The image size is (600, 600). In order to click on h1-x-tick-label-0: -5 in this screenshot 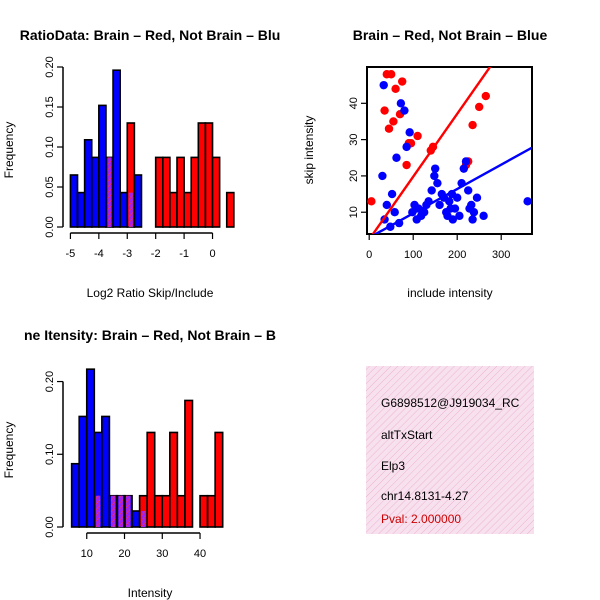, I will do `click(71, 254)`.